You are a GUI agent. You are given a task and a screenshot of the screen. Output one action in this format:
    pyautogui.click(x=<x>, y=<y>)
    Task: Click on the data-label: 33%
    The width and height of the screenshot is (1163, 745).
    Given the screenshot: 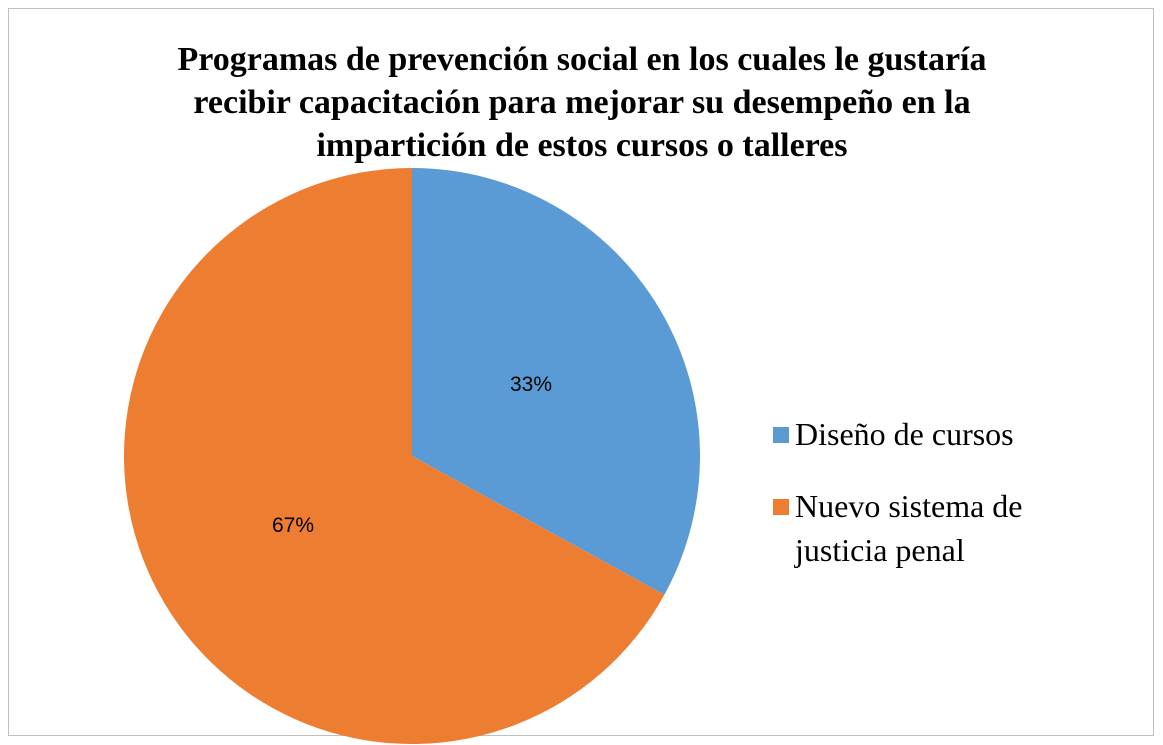 What is the action you would take?
    pyautogui.click(x=531, y=384)
    